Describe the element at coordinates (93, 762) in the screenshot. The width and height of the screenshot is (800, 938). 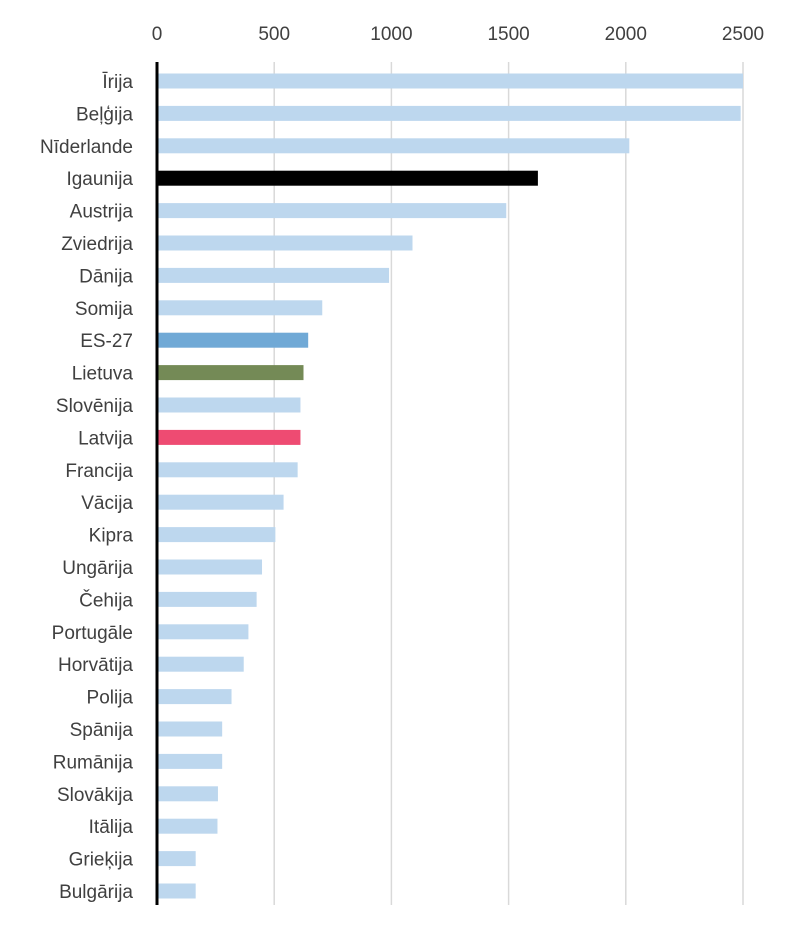
I see `category-label: Rumānija` at that location.